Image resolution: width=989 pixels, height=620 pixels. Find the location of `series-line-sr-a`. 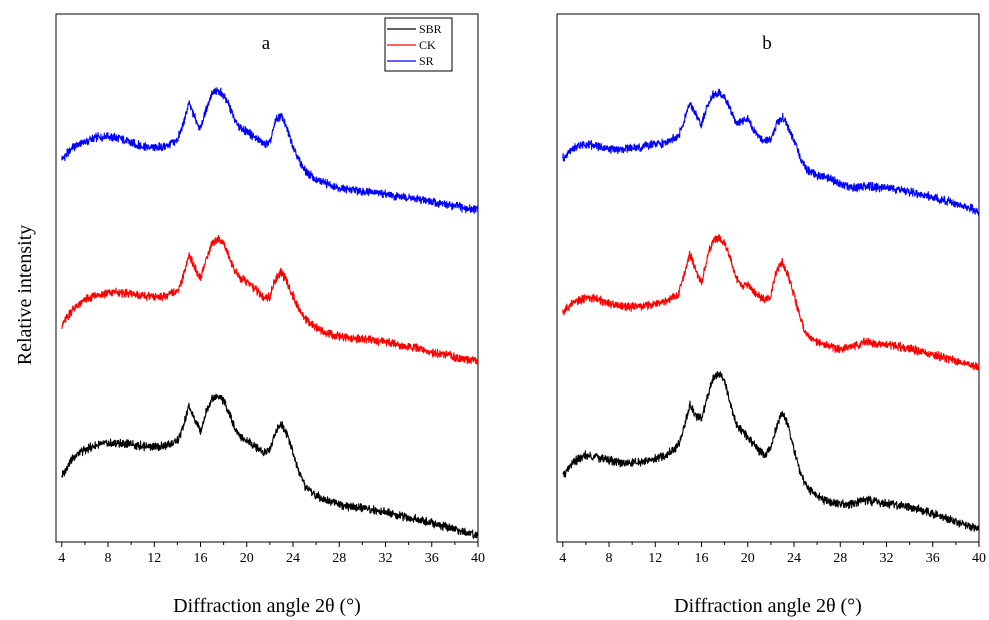

series-line-sr-a is located at coordinates (270, 151).